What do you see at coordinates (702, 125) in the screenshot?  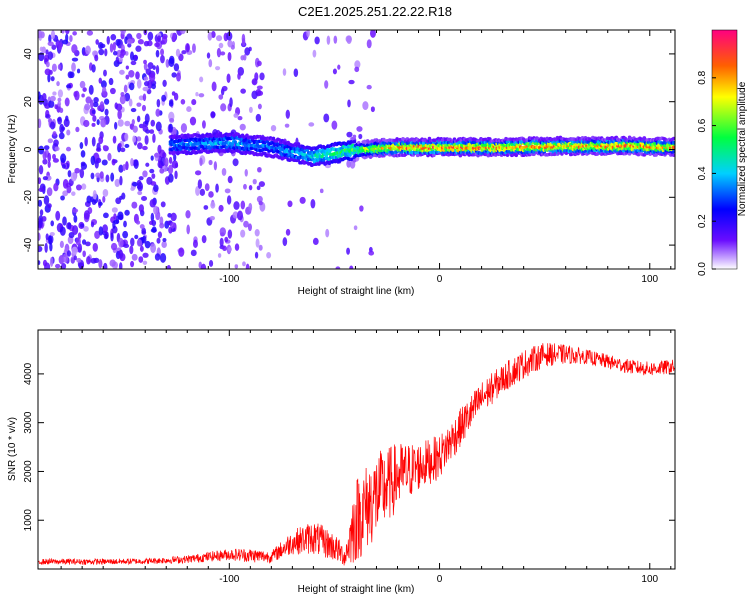 I see `colorbar-tick-label: 0.6` at bounding box center [702, 125].